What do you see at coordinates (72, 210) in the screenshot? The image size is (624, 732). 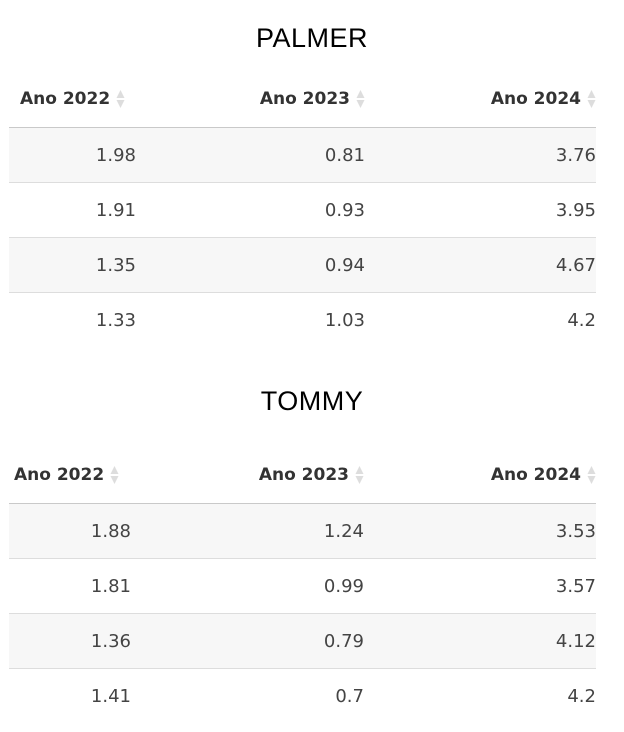 I see `table-cell: 1.91` at bounding box center [72, 210].